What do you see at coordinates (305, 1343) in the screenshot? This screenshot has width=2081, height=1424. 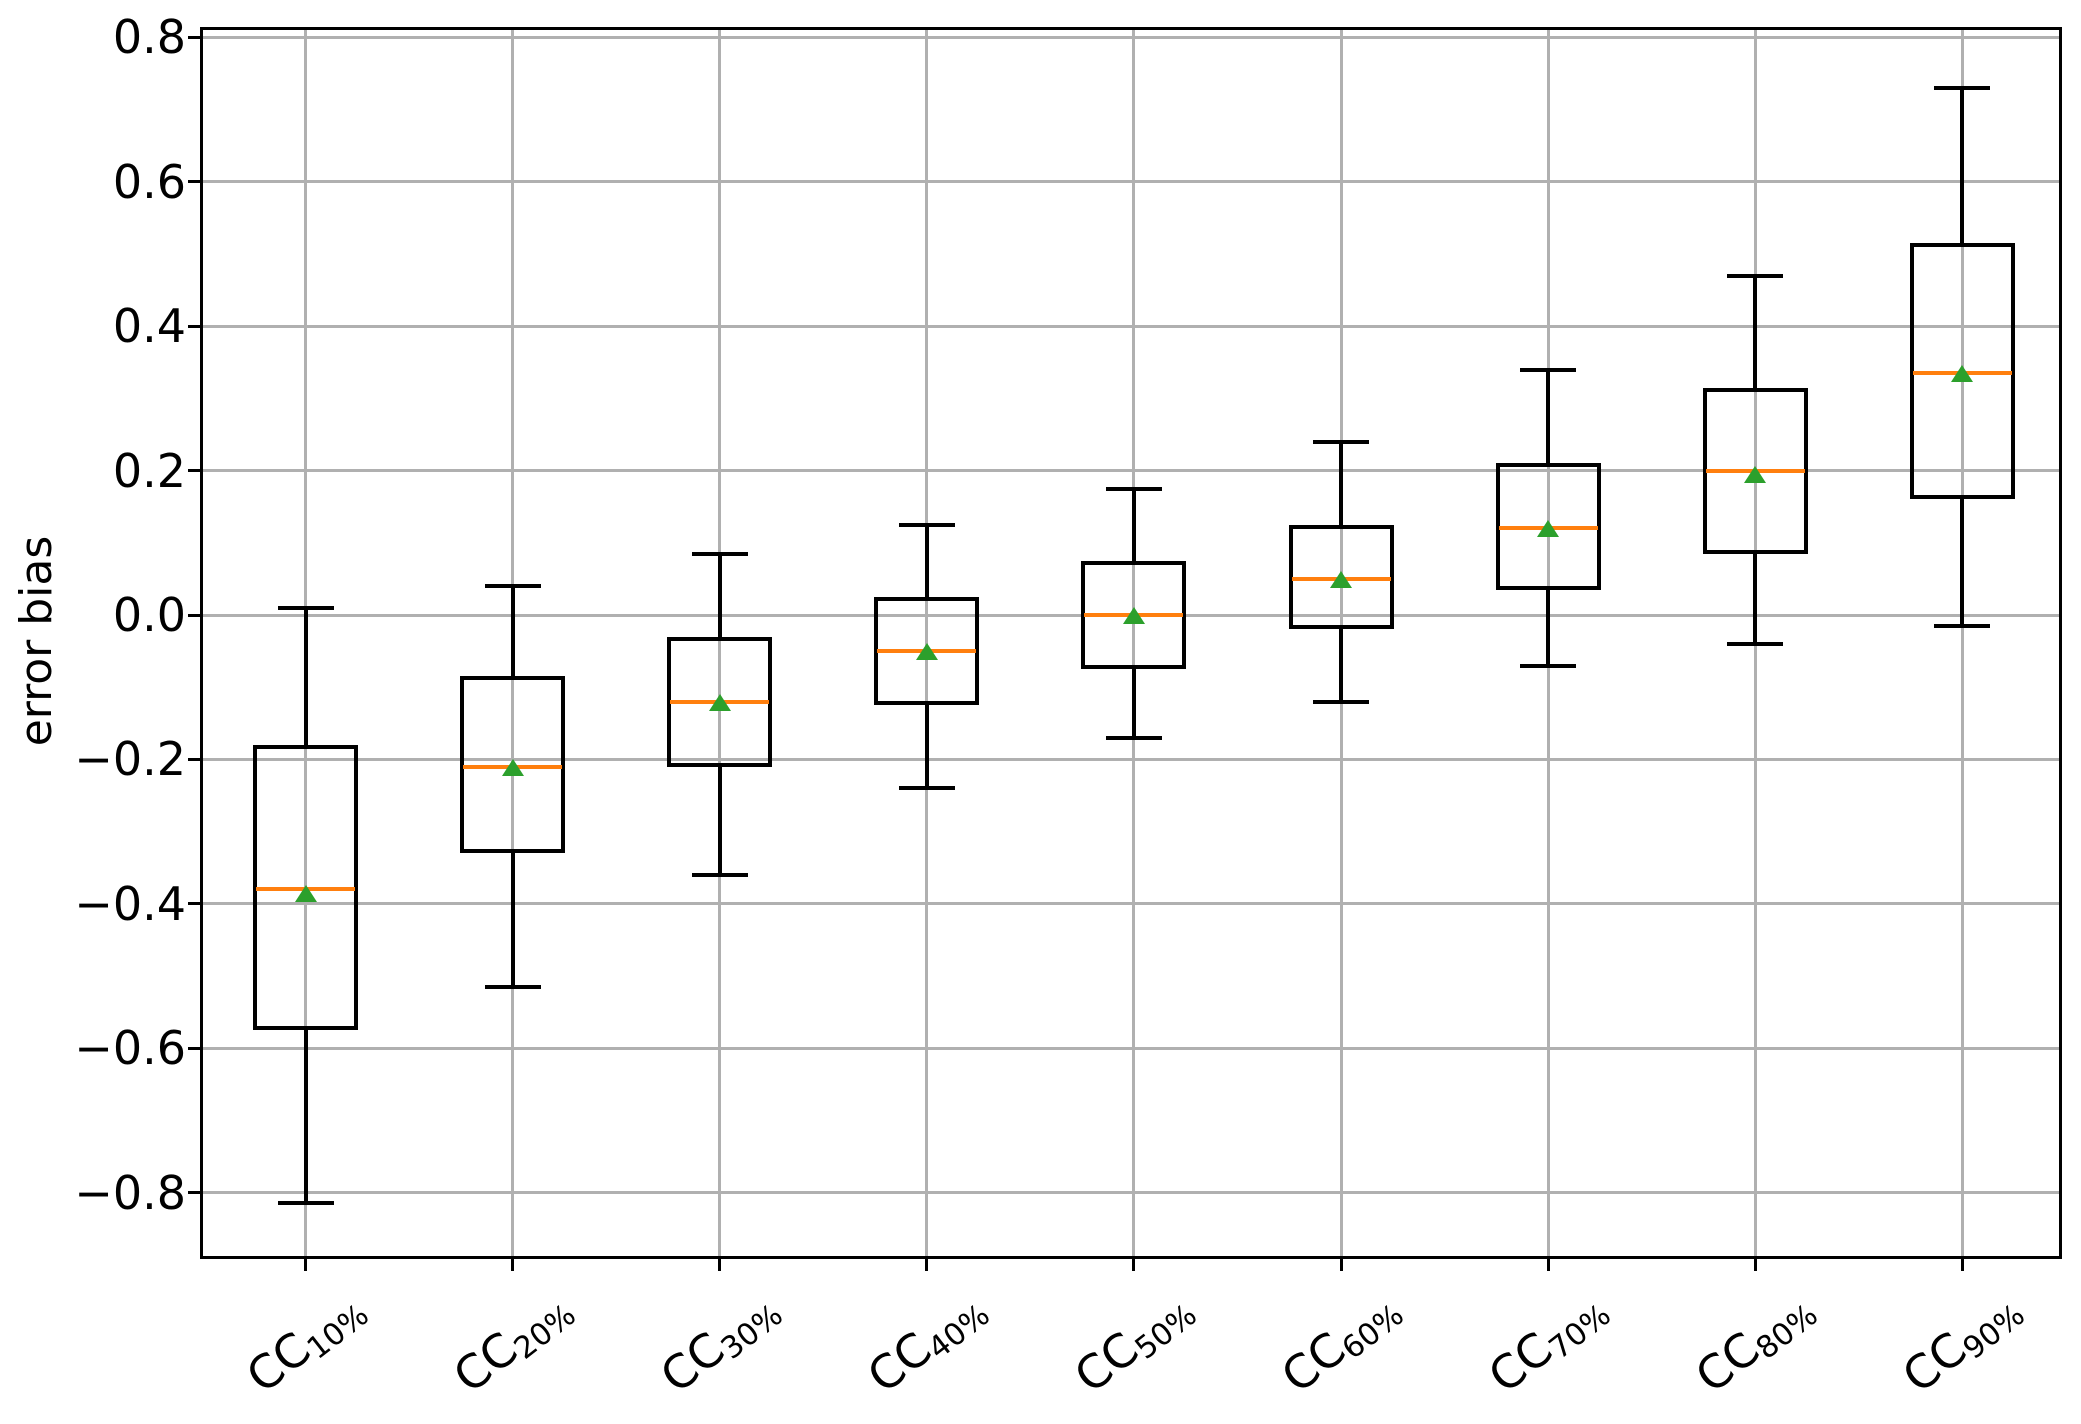 I see `x-tick-label: CC10%` at bounding box center [305, 1343].